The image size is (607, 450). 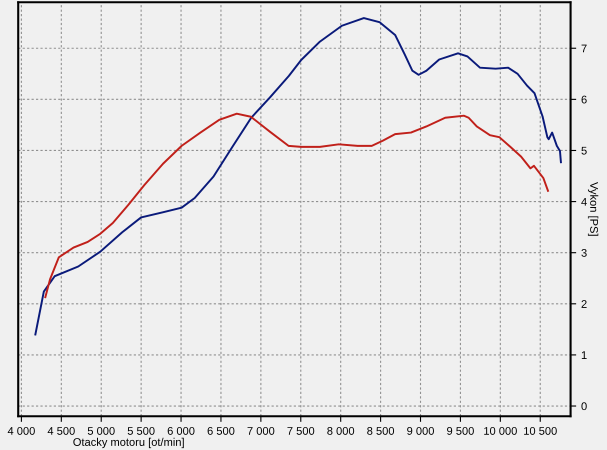 What do you see at coordinates (500, 430) in the screenshot?
I see `x-tick-label: 10 000` at bounding box center [500, 430].